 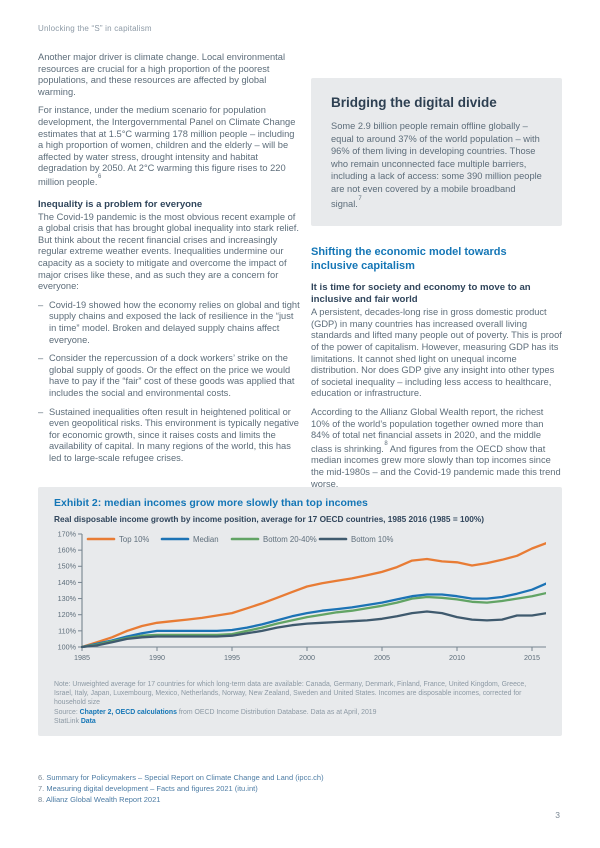 What do you see at coordinates (41, 799) in the screenshot?
I see `footnote-number: 8.` at bounding box center [41, 799].